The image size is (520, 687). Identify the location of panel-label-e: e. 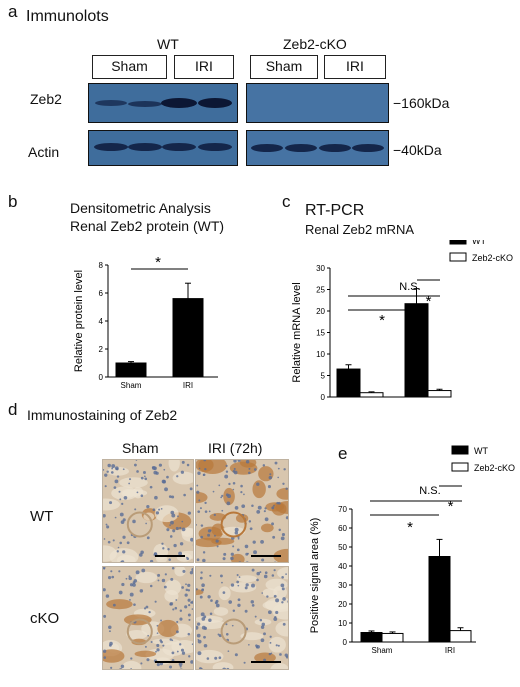
(343, 453).